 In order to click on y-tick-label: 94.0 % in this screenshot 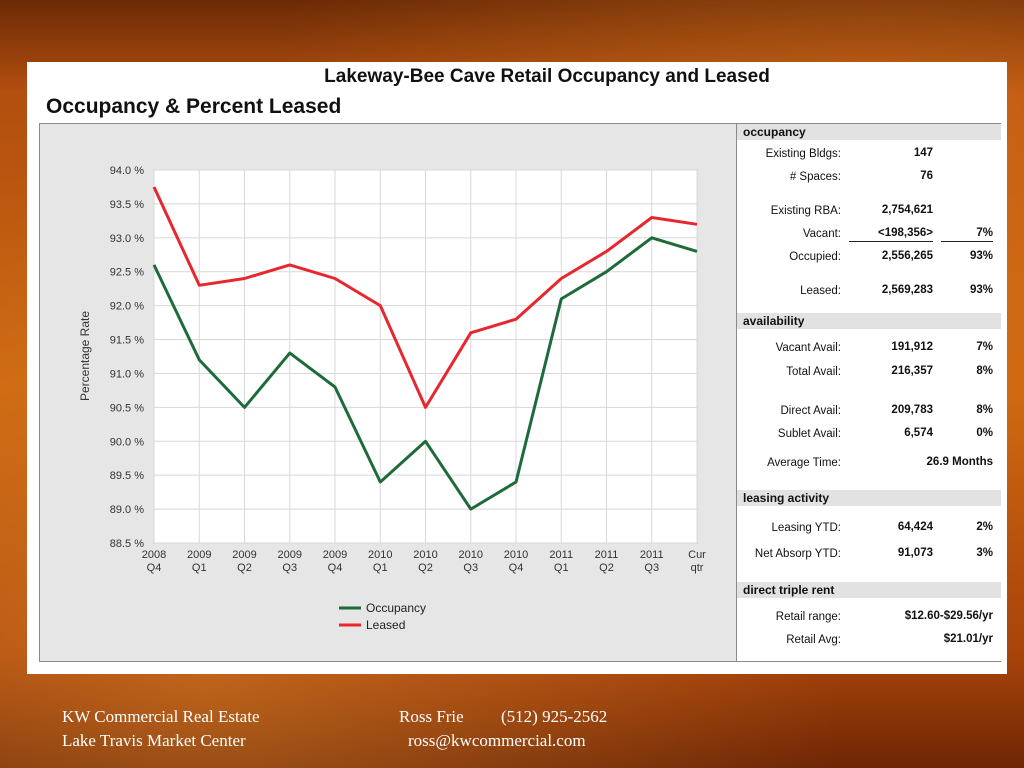, I will do `click(127, 171)`.